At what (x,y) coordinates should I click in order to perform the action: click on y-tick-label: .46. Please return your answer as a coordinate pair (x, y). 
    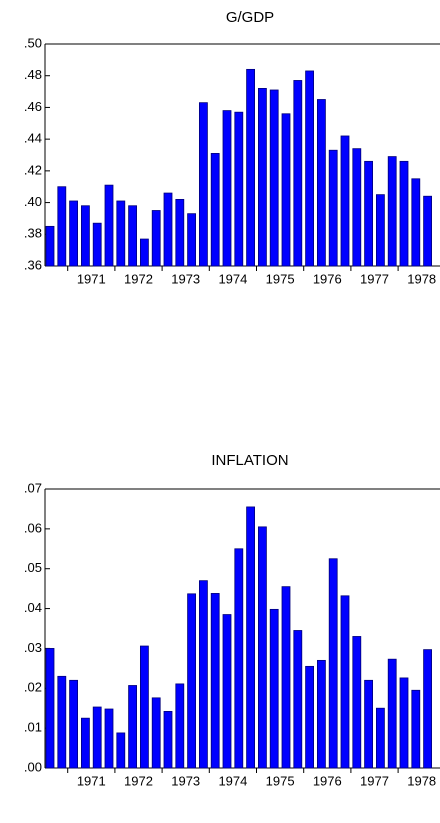
    Looking at the image, I should click on (33, 106).